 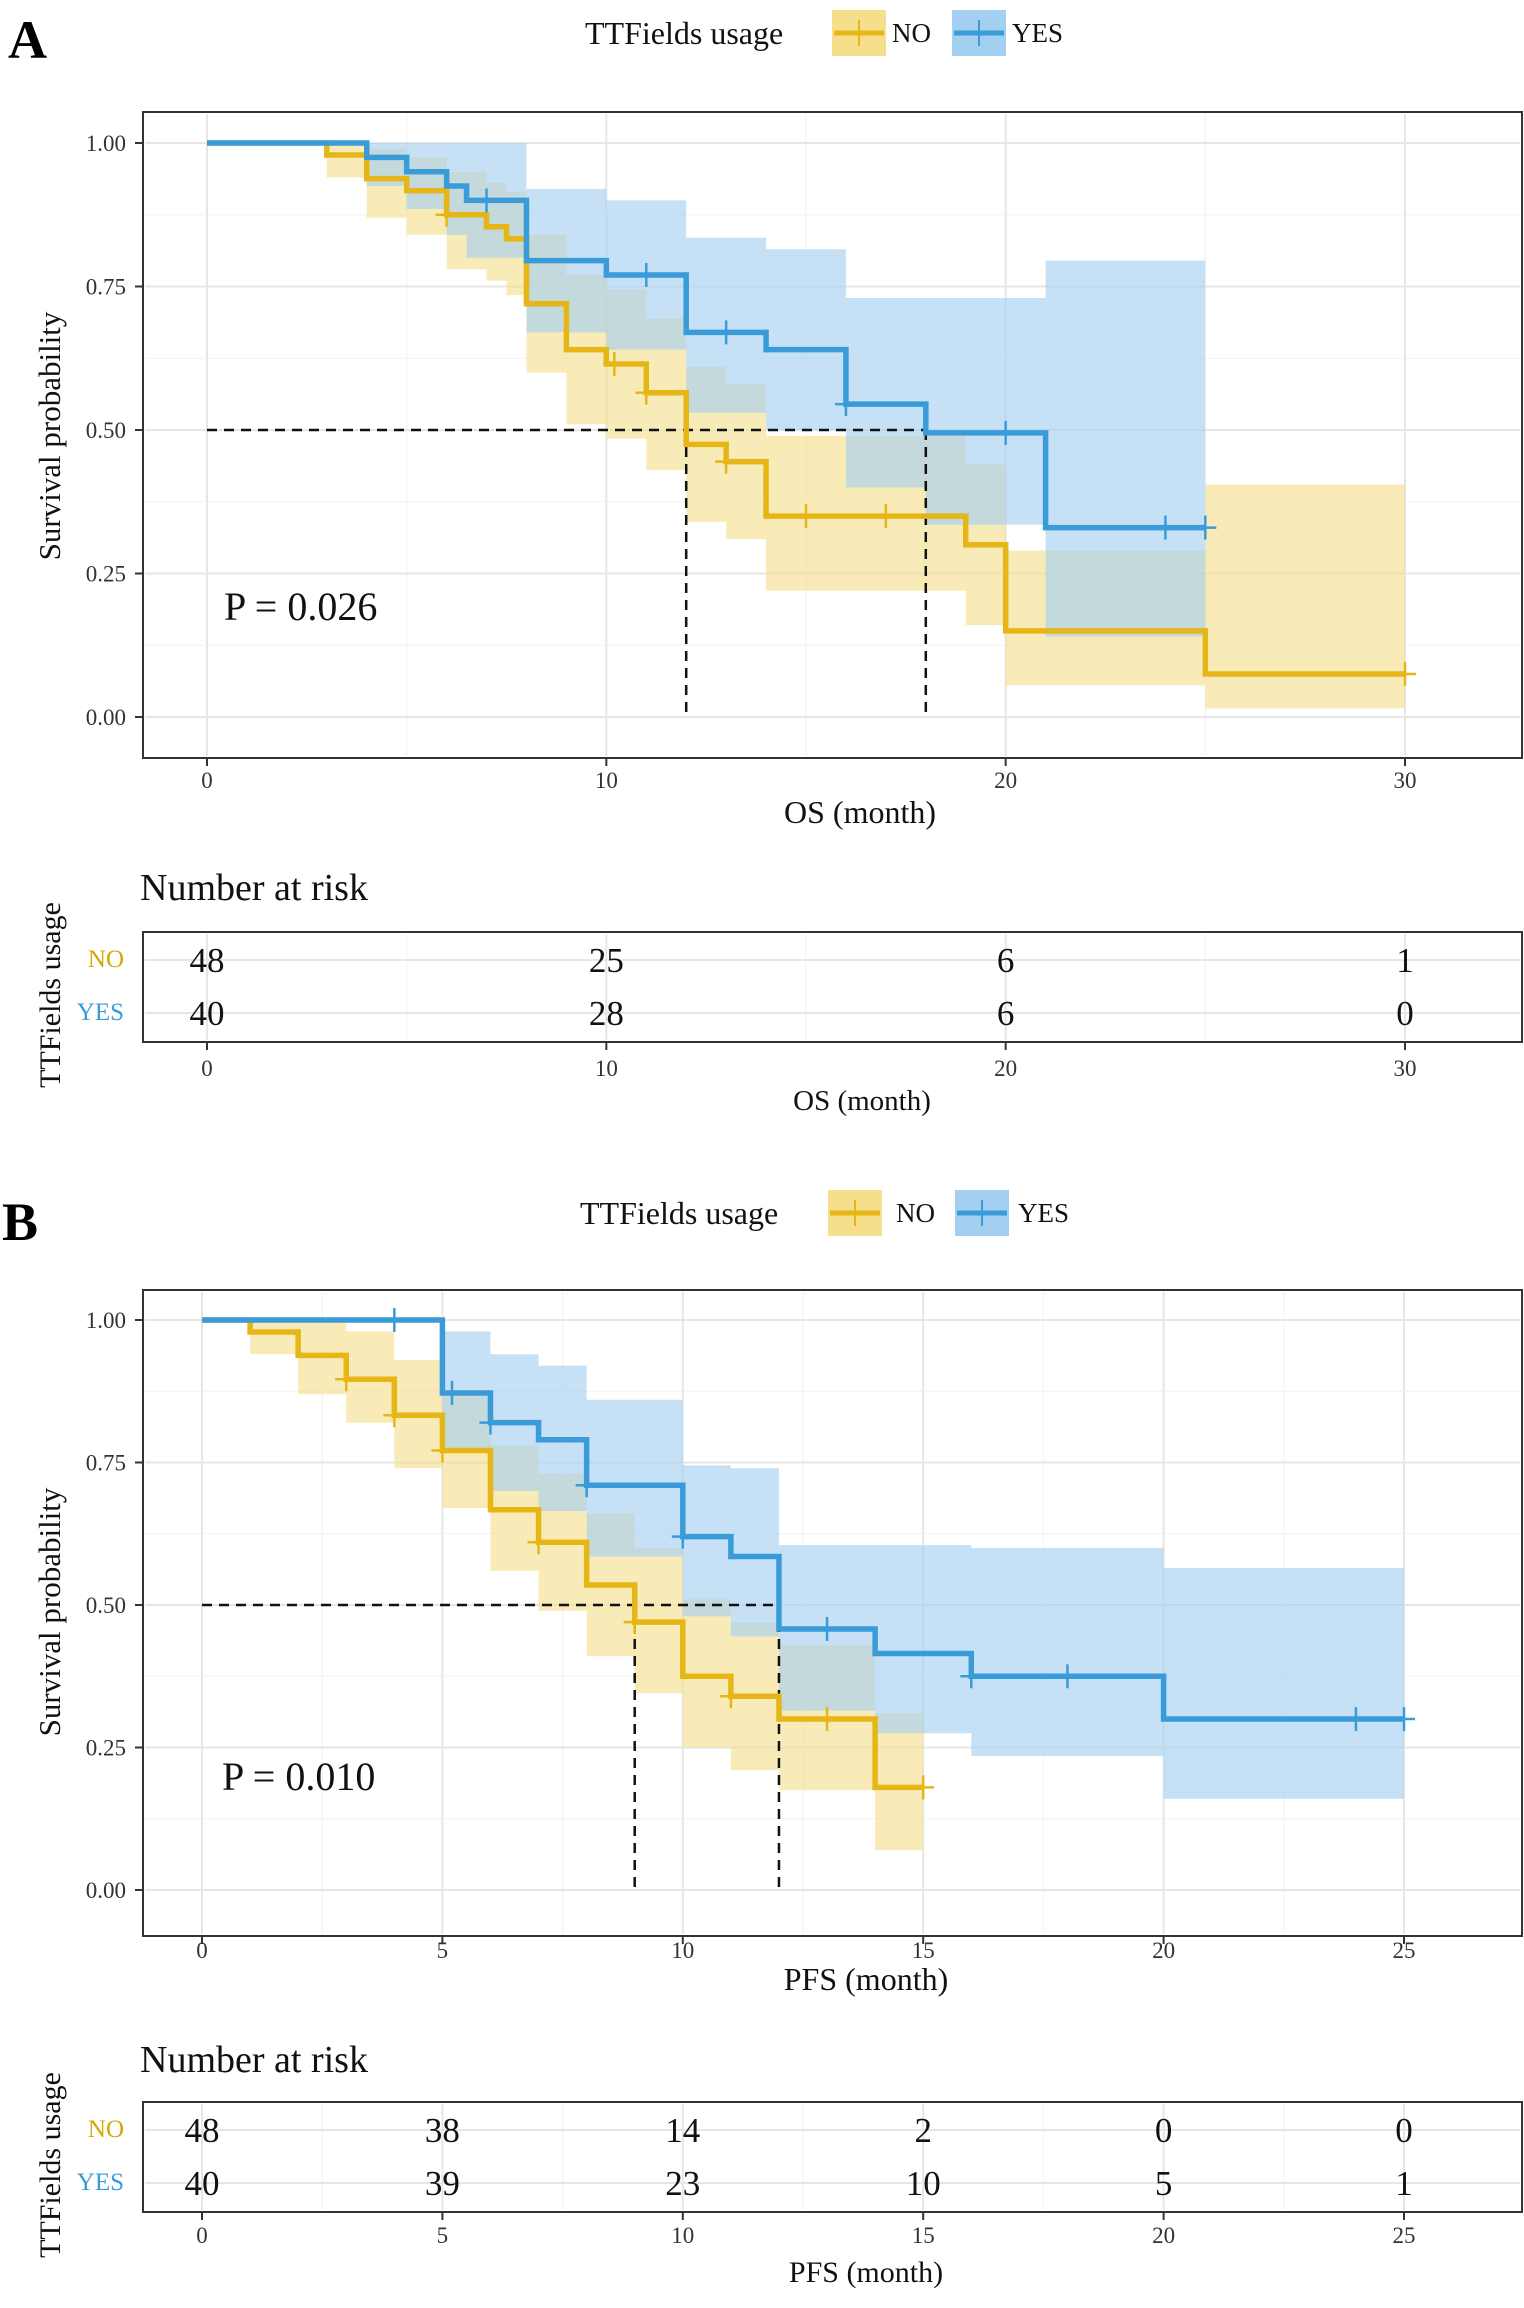 I want to click on panel-label: B, so click(x=20, y=1222).